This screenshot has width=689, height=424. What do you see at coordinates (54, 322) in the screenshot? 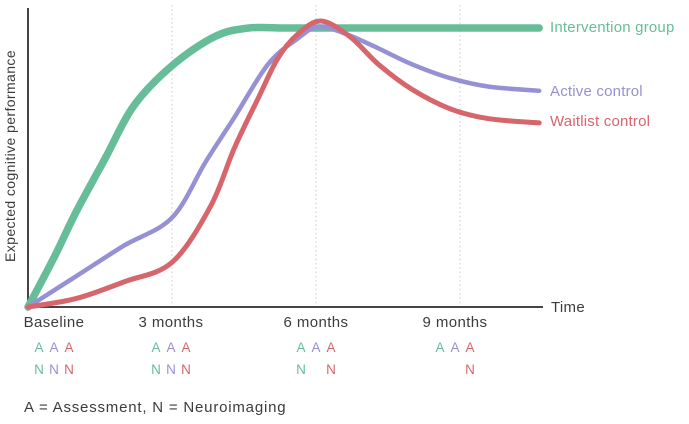
I see `x-tick-label-baseline: Baseline` at bounding box center [54, 322].